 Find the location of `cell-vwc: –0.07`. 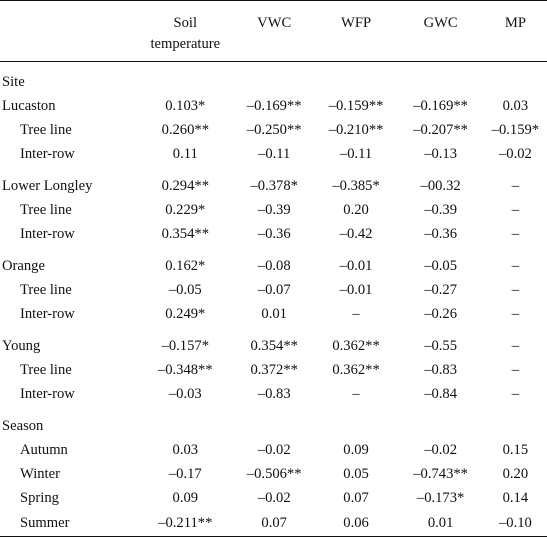

cell-vwc: –0.07 is located at coordinates (274, 289).